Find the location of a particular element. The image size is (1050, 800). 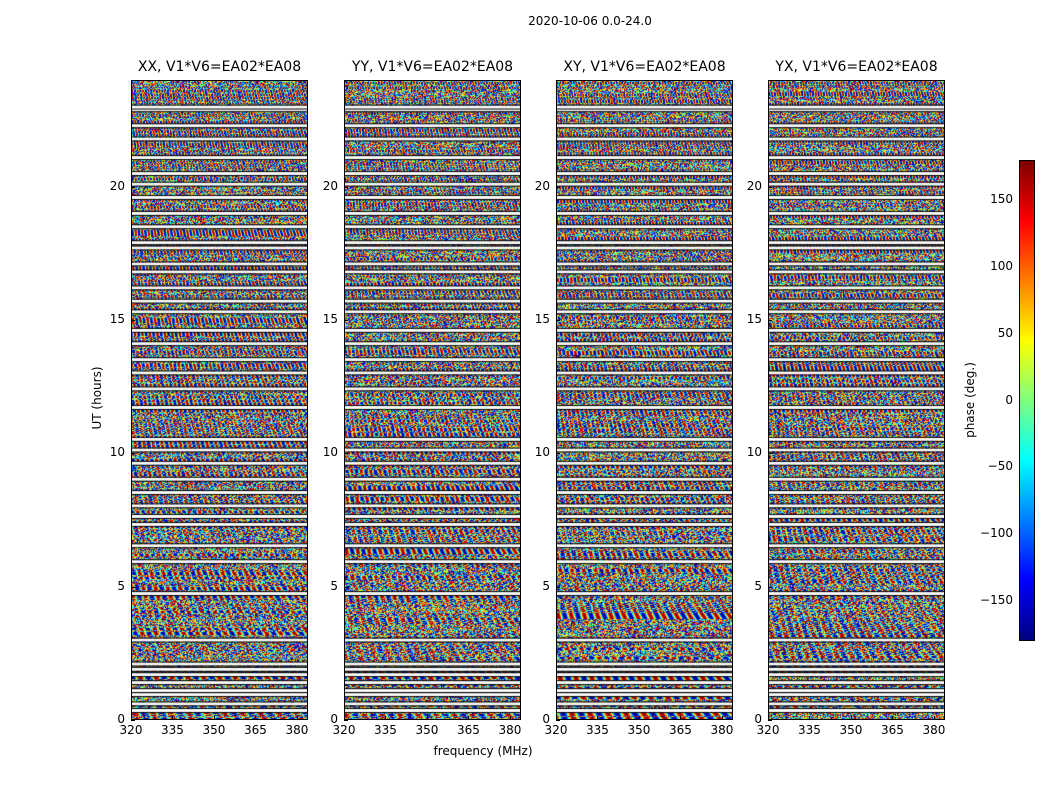

panel-title: YY, V1*V6=EA02*EA08 is located at coordinates (432, 67).